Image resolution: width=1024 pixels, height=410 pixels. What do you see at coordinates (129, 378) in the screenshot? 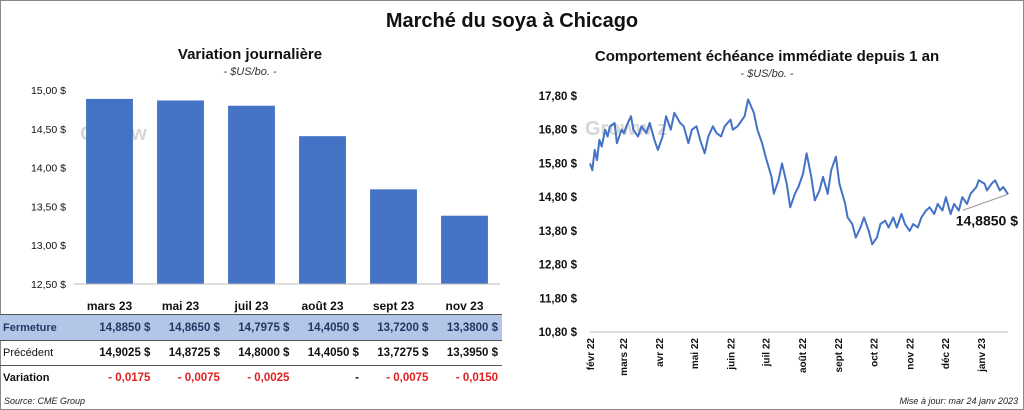
I see `cell-variation-mars23: - 0,0175` at bounding box center [129, 378].